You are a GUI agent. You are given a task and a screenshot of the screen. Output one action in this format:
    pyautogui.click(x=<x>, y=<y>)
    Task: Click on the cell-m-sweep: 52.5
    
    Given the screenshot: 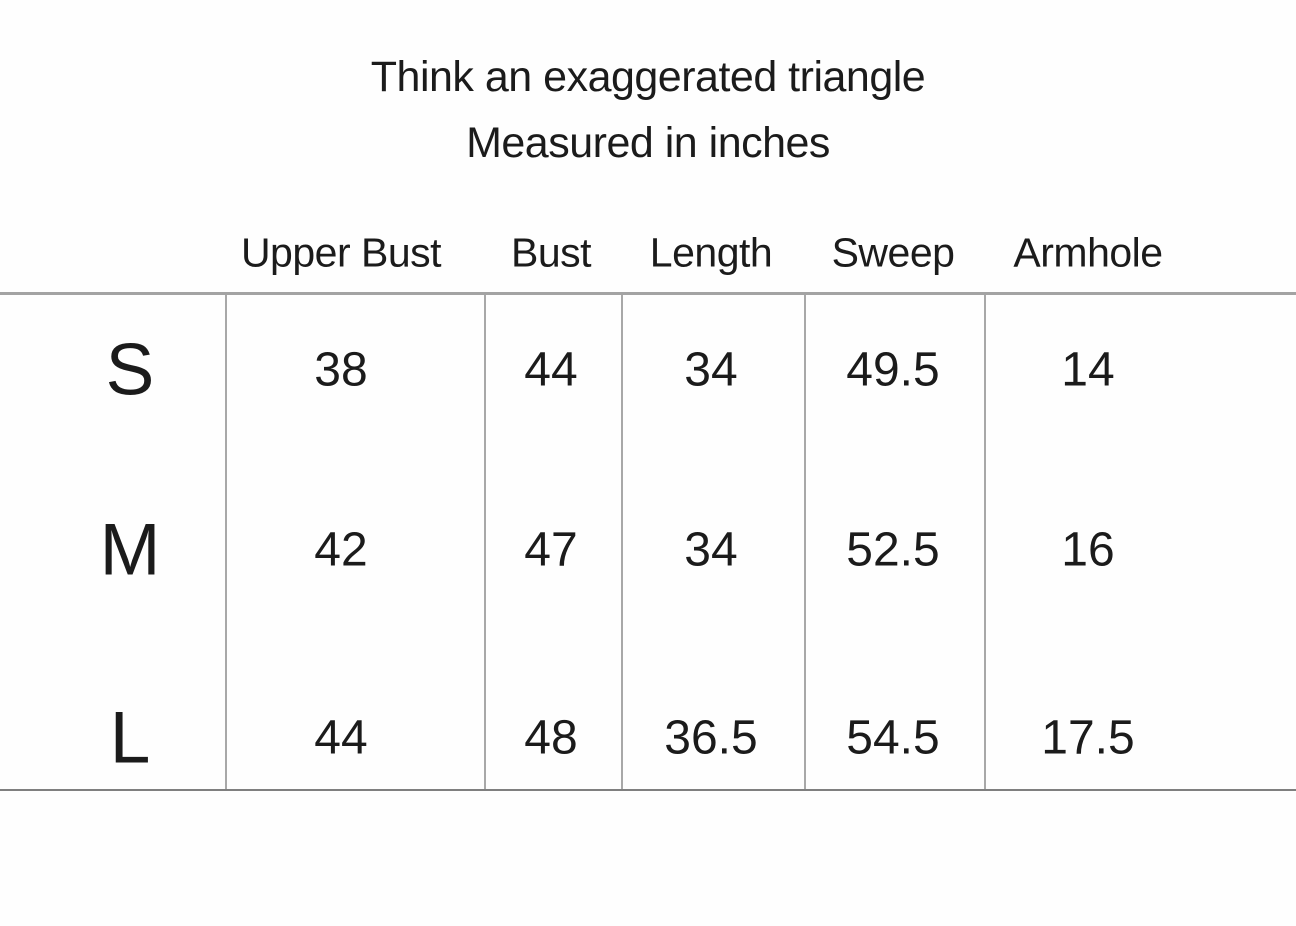 What is the action you would take?
    pyautogui.click(x=893, y=550)
    